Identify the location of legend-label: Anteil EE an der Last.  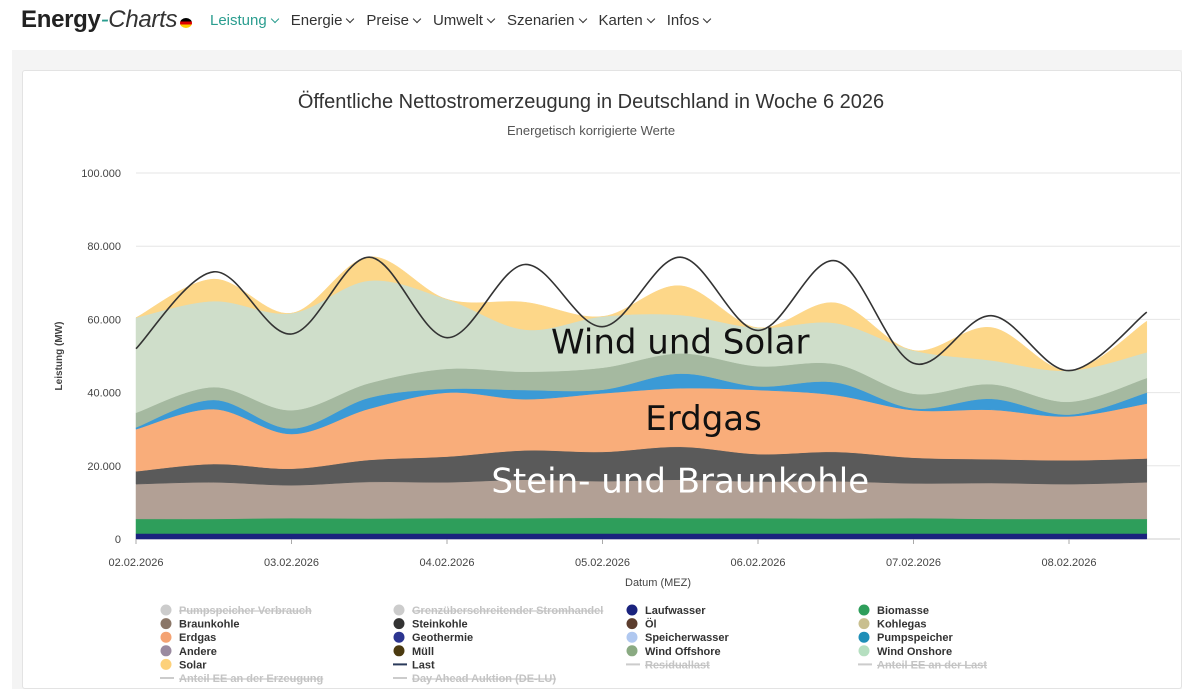
(932, 665).